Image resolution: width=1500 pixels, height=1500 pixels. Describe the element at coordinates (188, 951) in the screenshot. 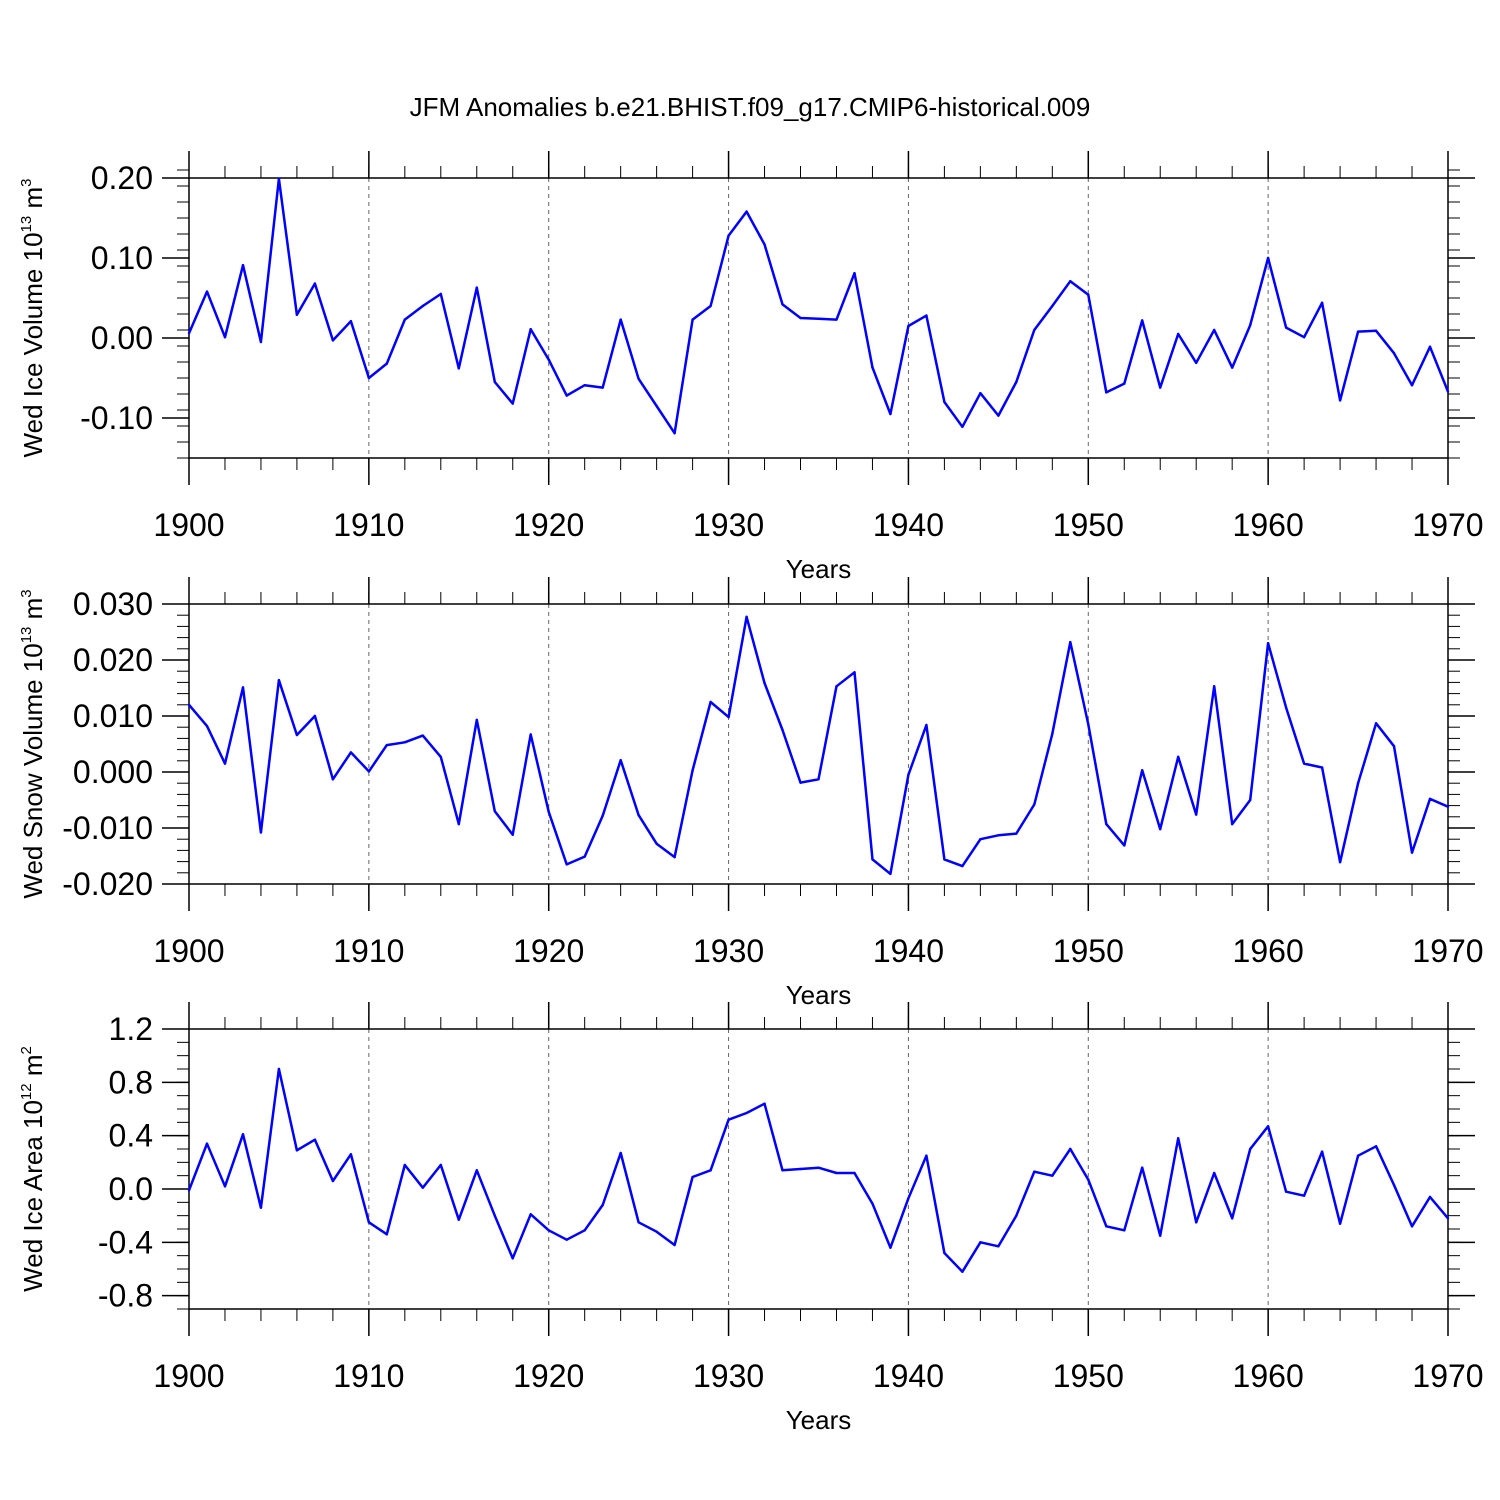

I see `x-tick-label: 1900` at that location.